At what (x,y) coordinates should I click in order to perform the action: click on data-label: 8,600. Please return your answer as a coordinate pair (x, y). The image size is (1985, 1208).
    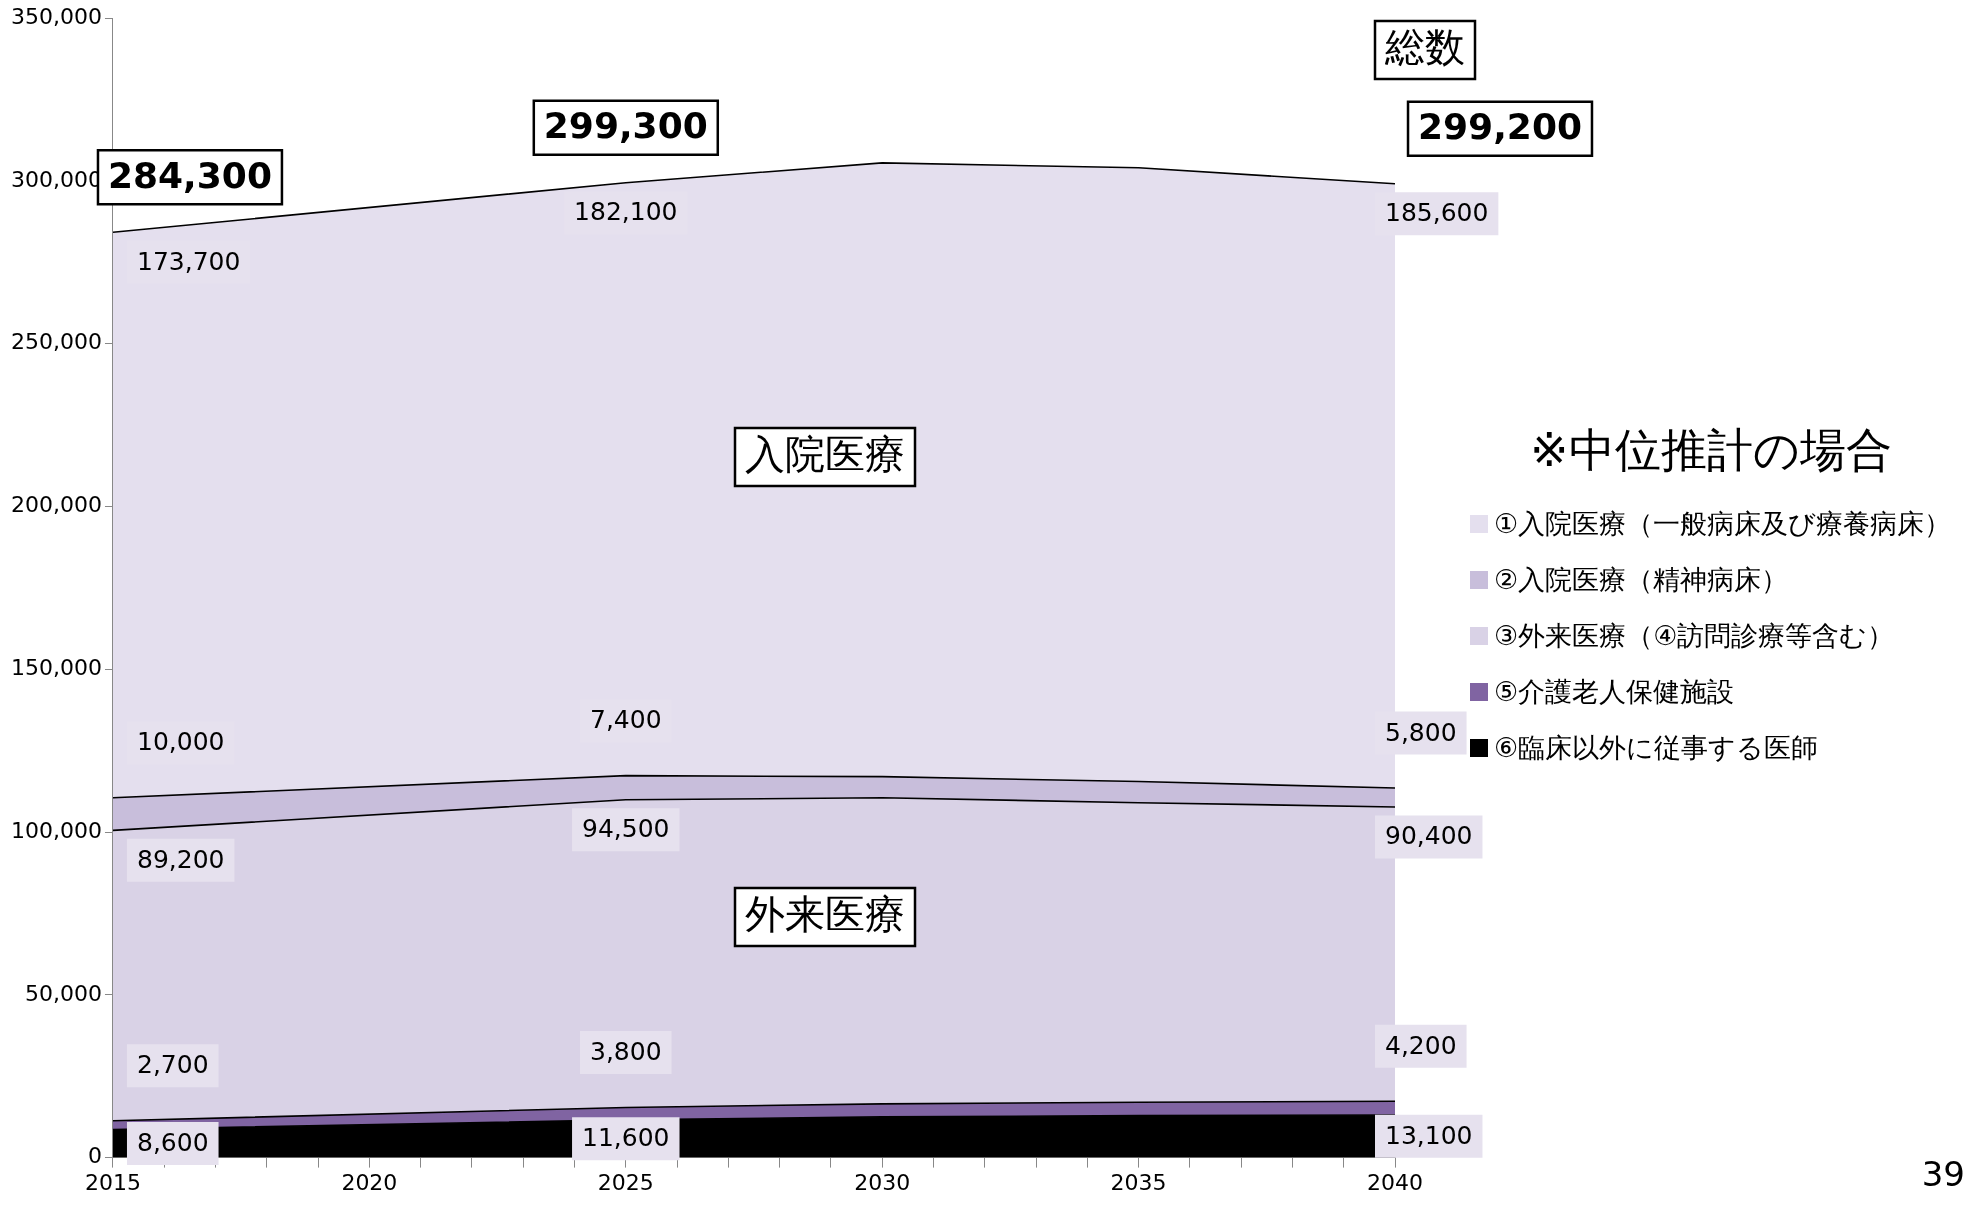
    Looking at the image, I should click on (172, 1143).